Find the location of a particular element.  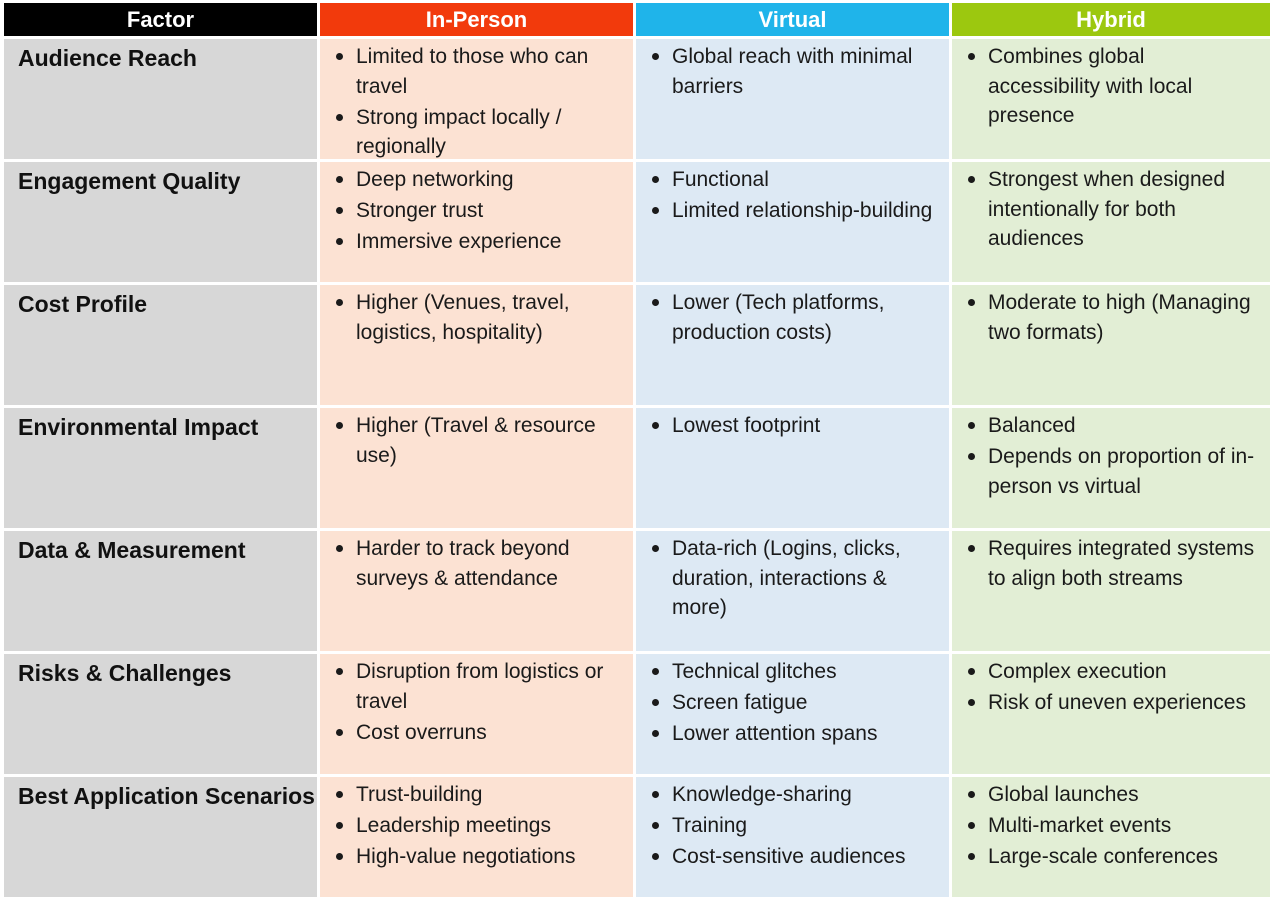

in-person-cell: Higher (Travel & resource use) is located at coordinates (478, 469).